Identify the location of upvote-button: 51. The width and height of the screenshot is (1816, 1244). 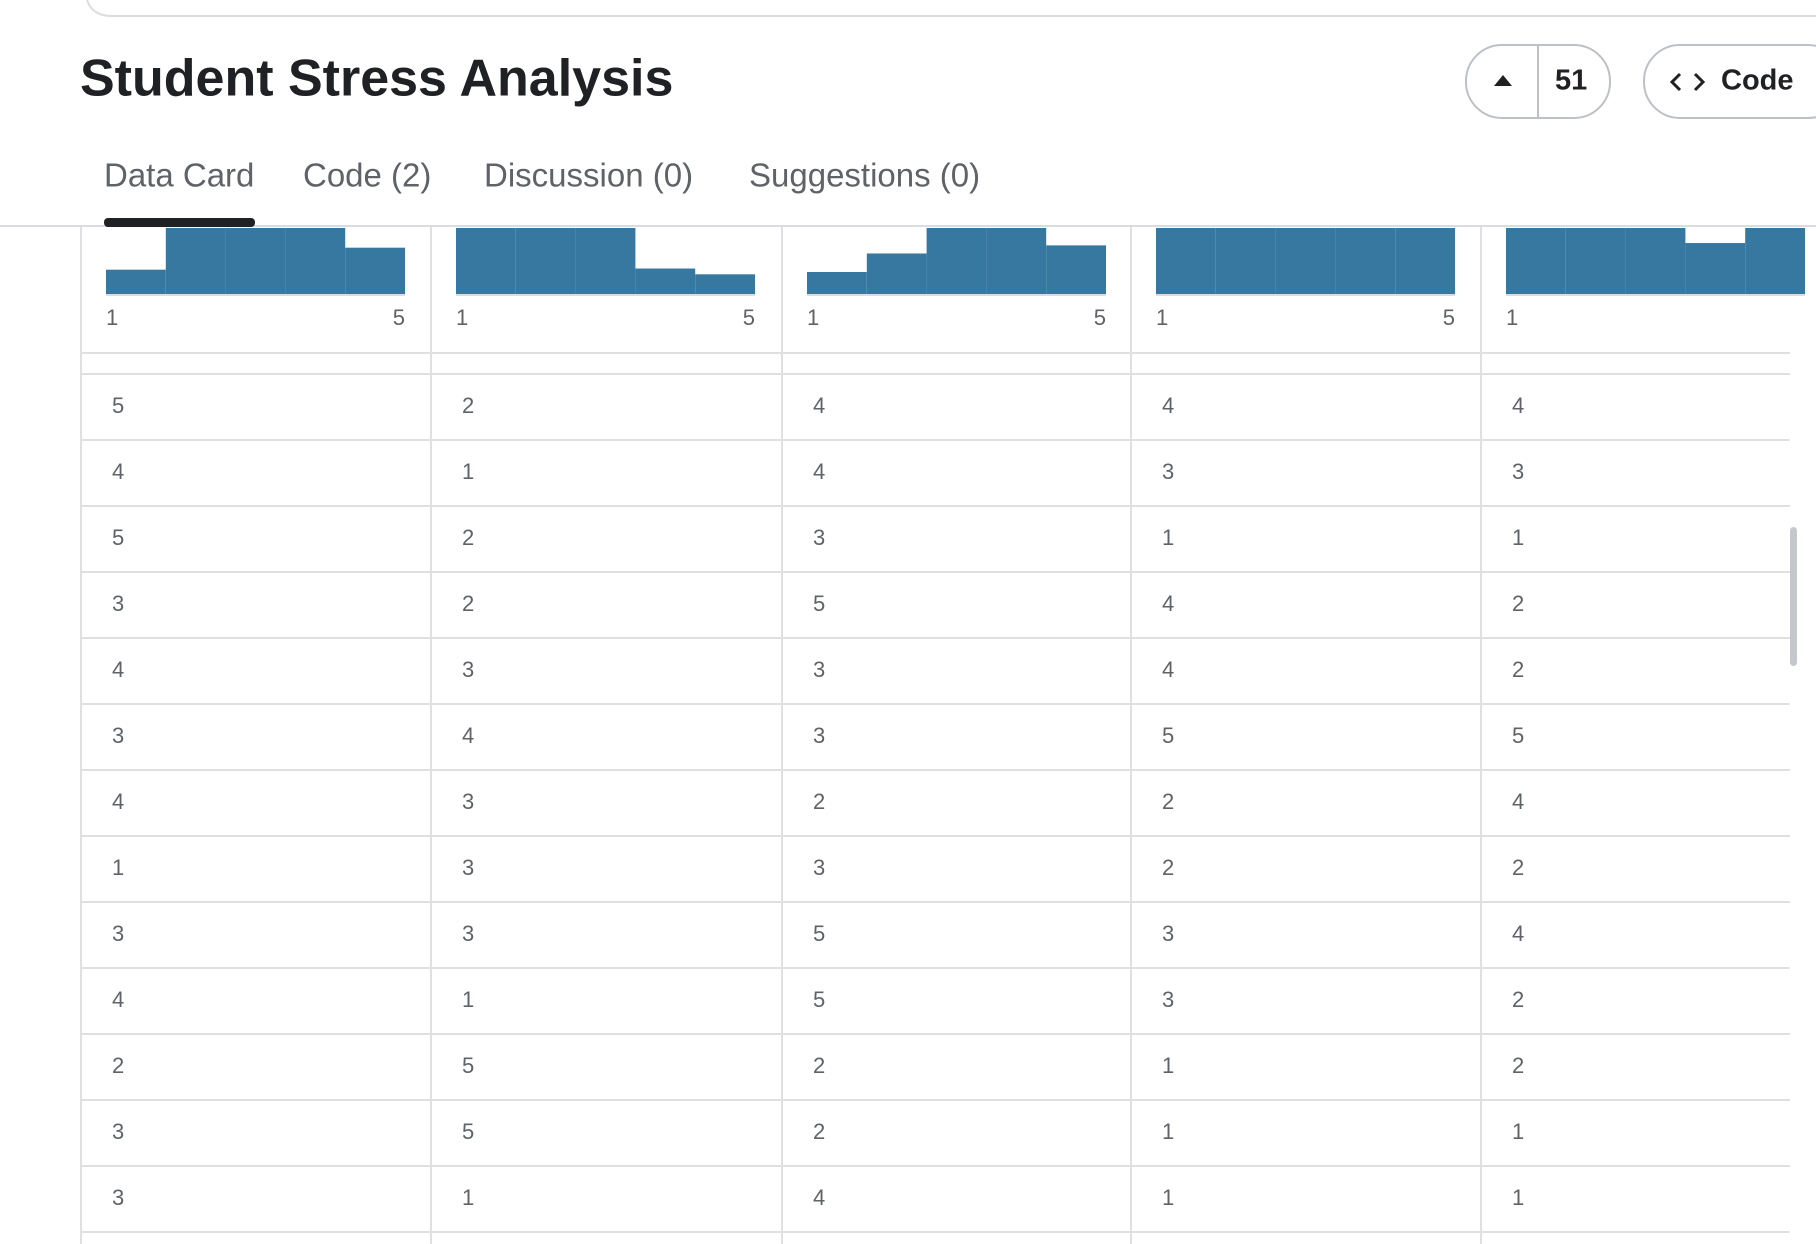
(1538, 81).